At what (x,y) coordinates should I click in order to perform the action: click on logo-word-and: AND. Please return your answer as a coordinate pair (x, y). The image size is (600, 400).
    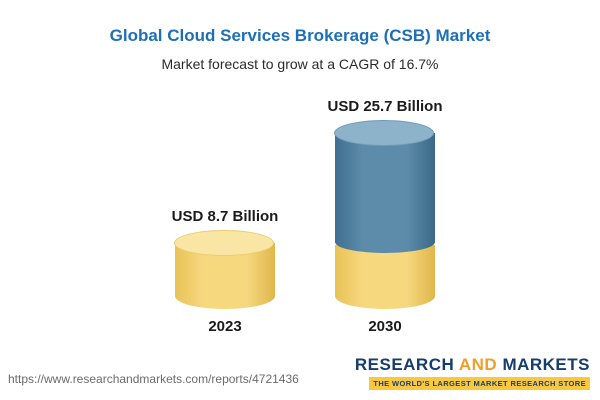
    Looking at the image, I should click on (478, 365).